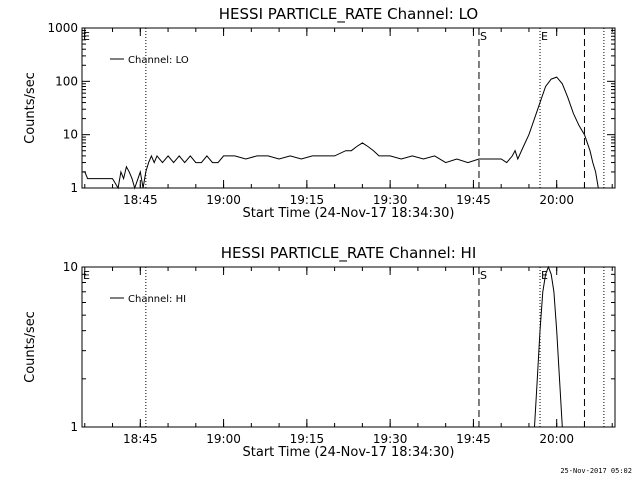 The height and width of the screenshot is (484, 640). What do you see at coordinates (157, 299) in the screenshot?
I see `legend-label: Channel: HI` at bounding box center [157, 299].